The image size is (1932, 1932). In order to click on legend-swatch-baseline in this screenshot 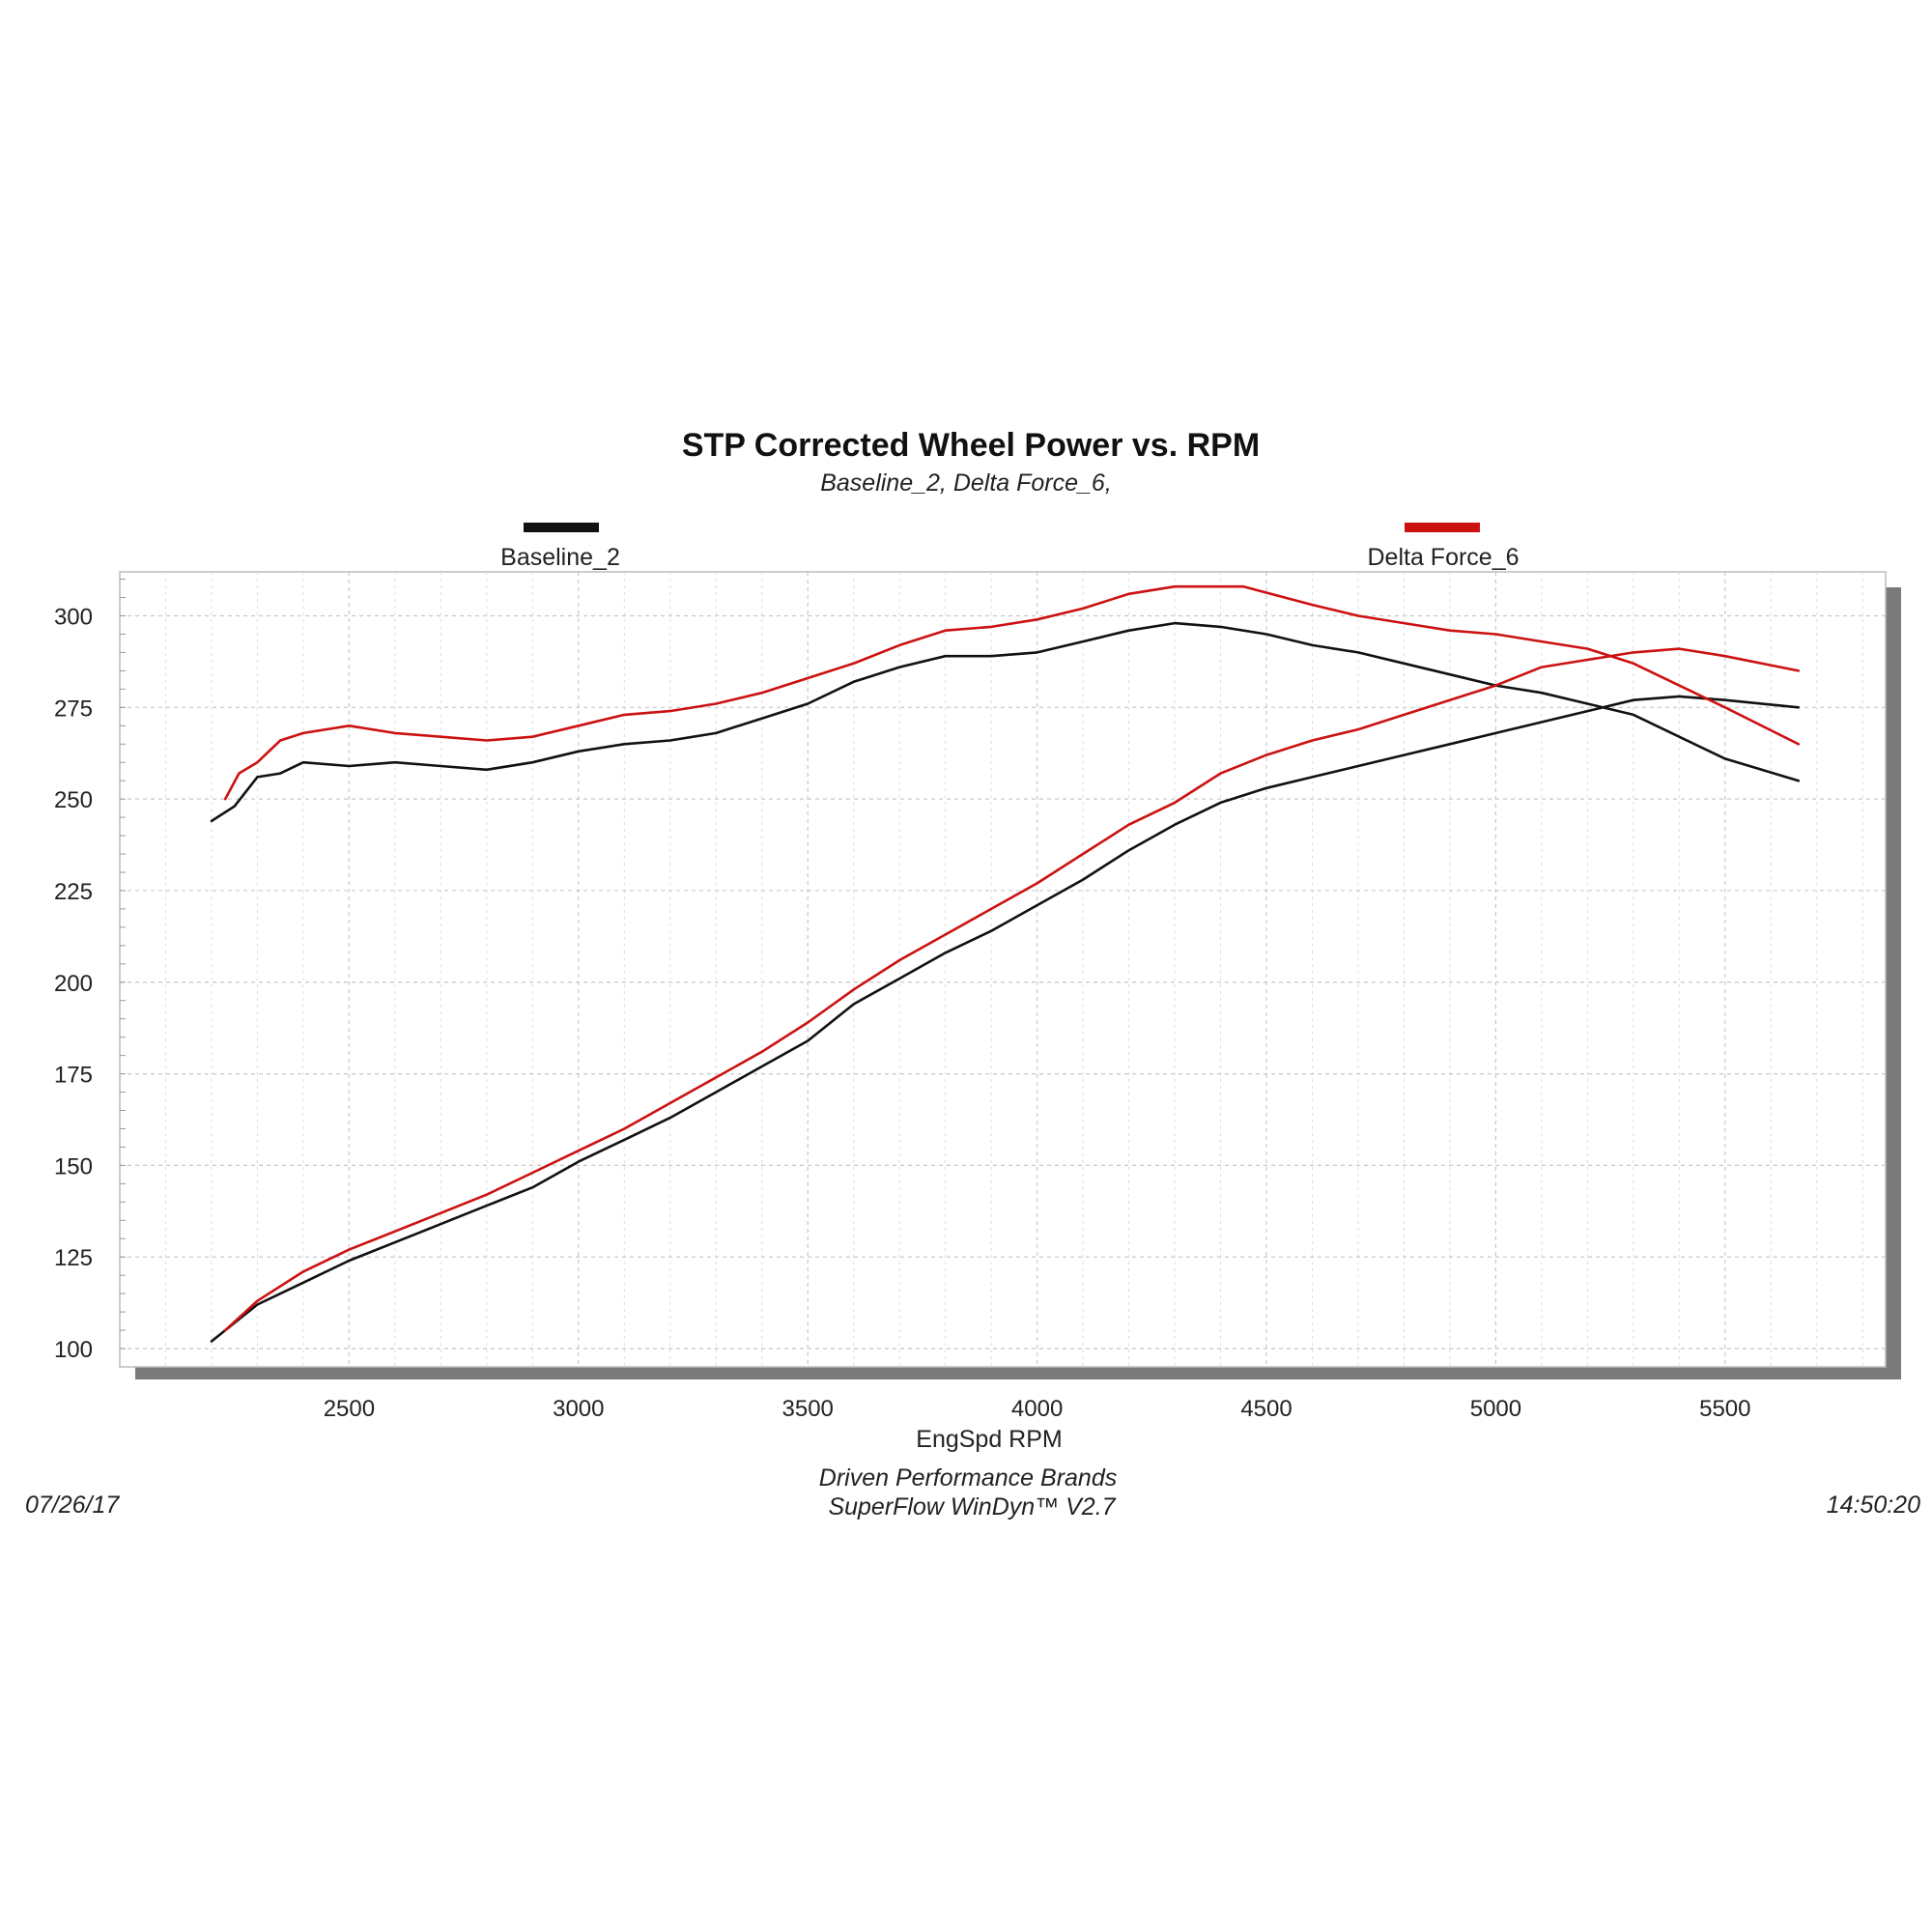, I will do `click(561, 527)`.